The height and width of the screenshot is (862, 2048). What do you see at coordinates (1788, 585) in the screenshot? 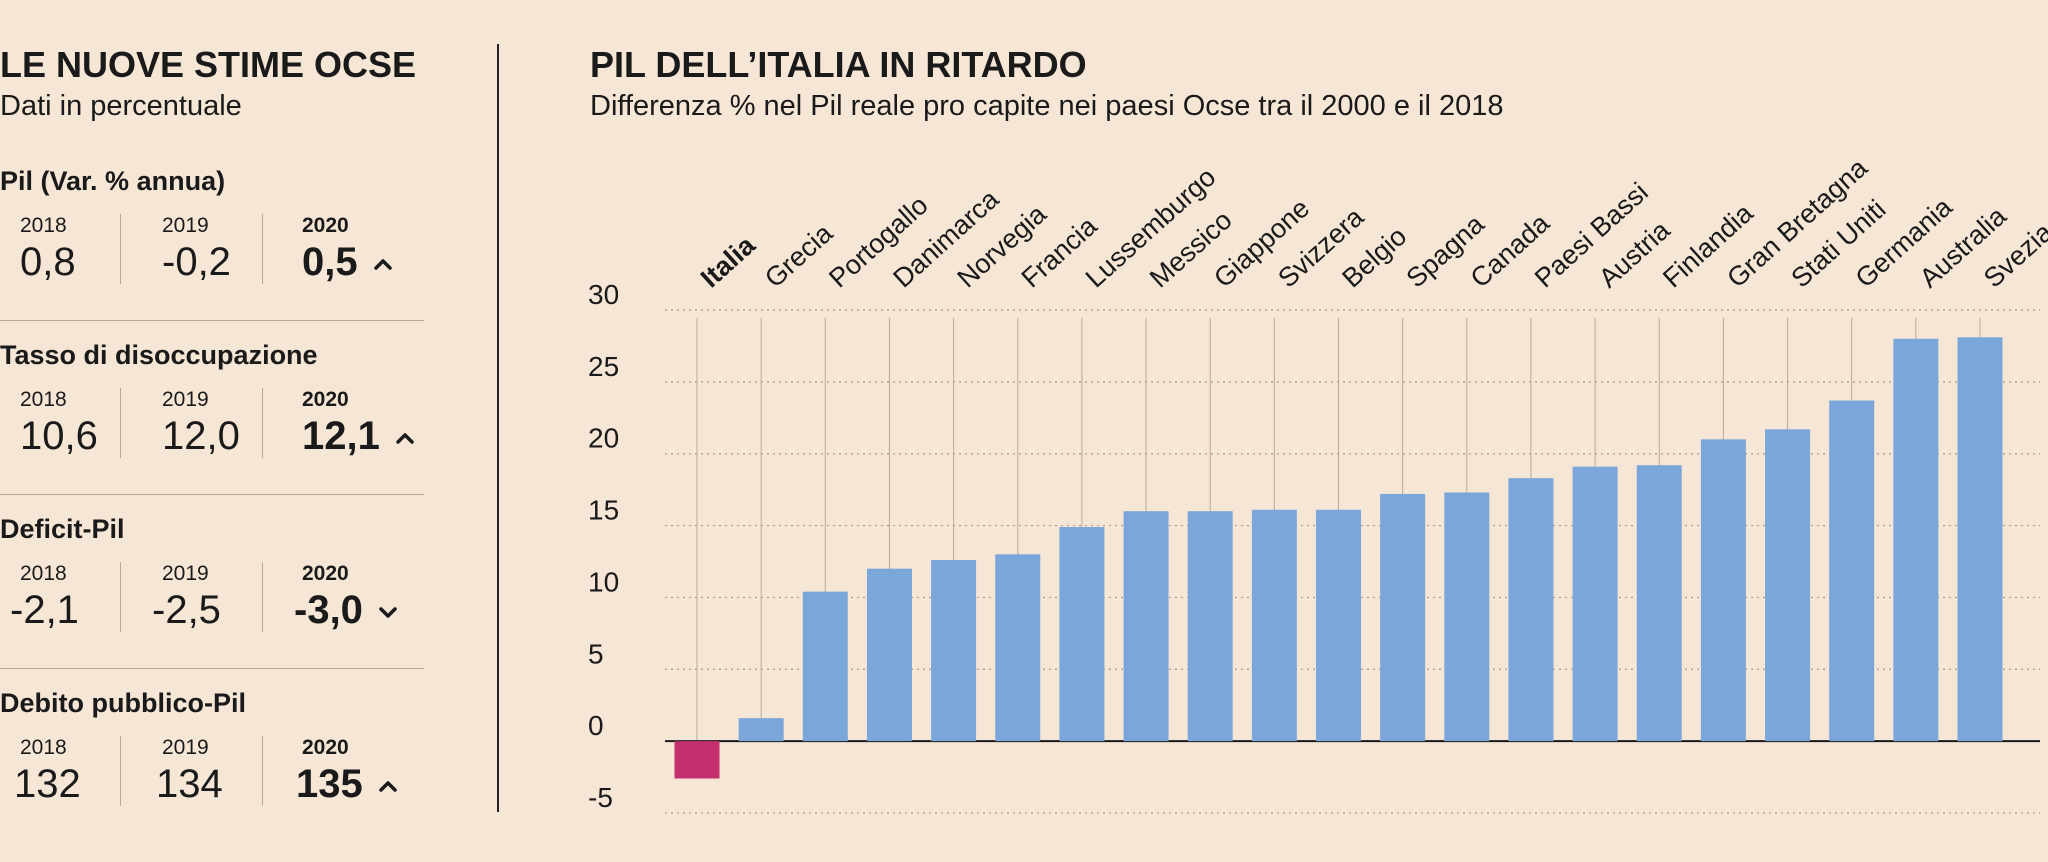
I see `bar-stati-uniti` at bounding box center [1788, 585].